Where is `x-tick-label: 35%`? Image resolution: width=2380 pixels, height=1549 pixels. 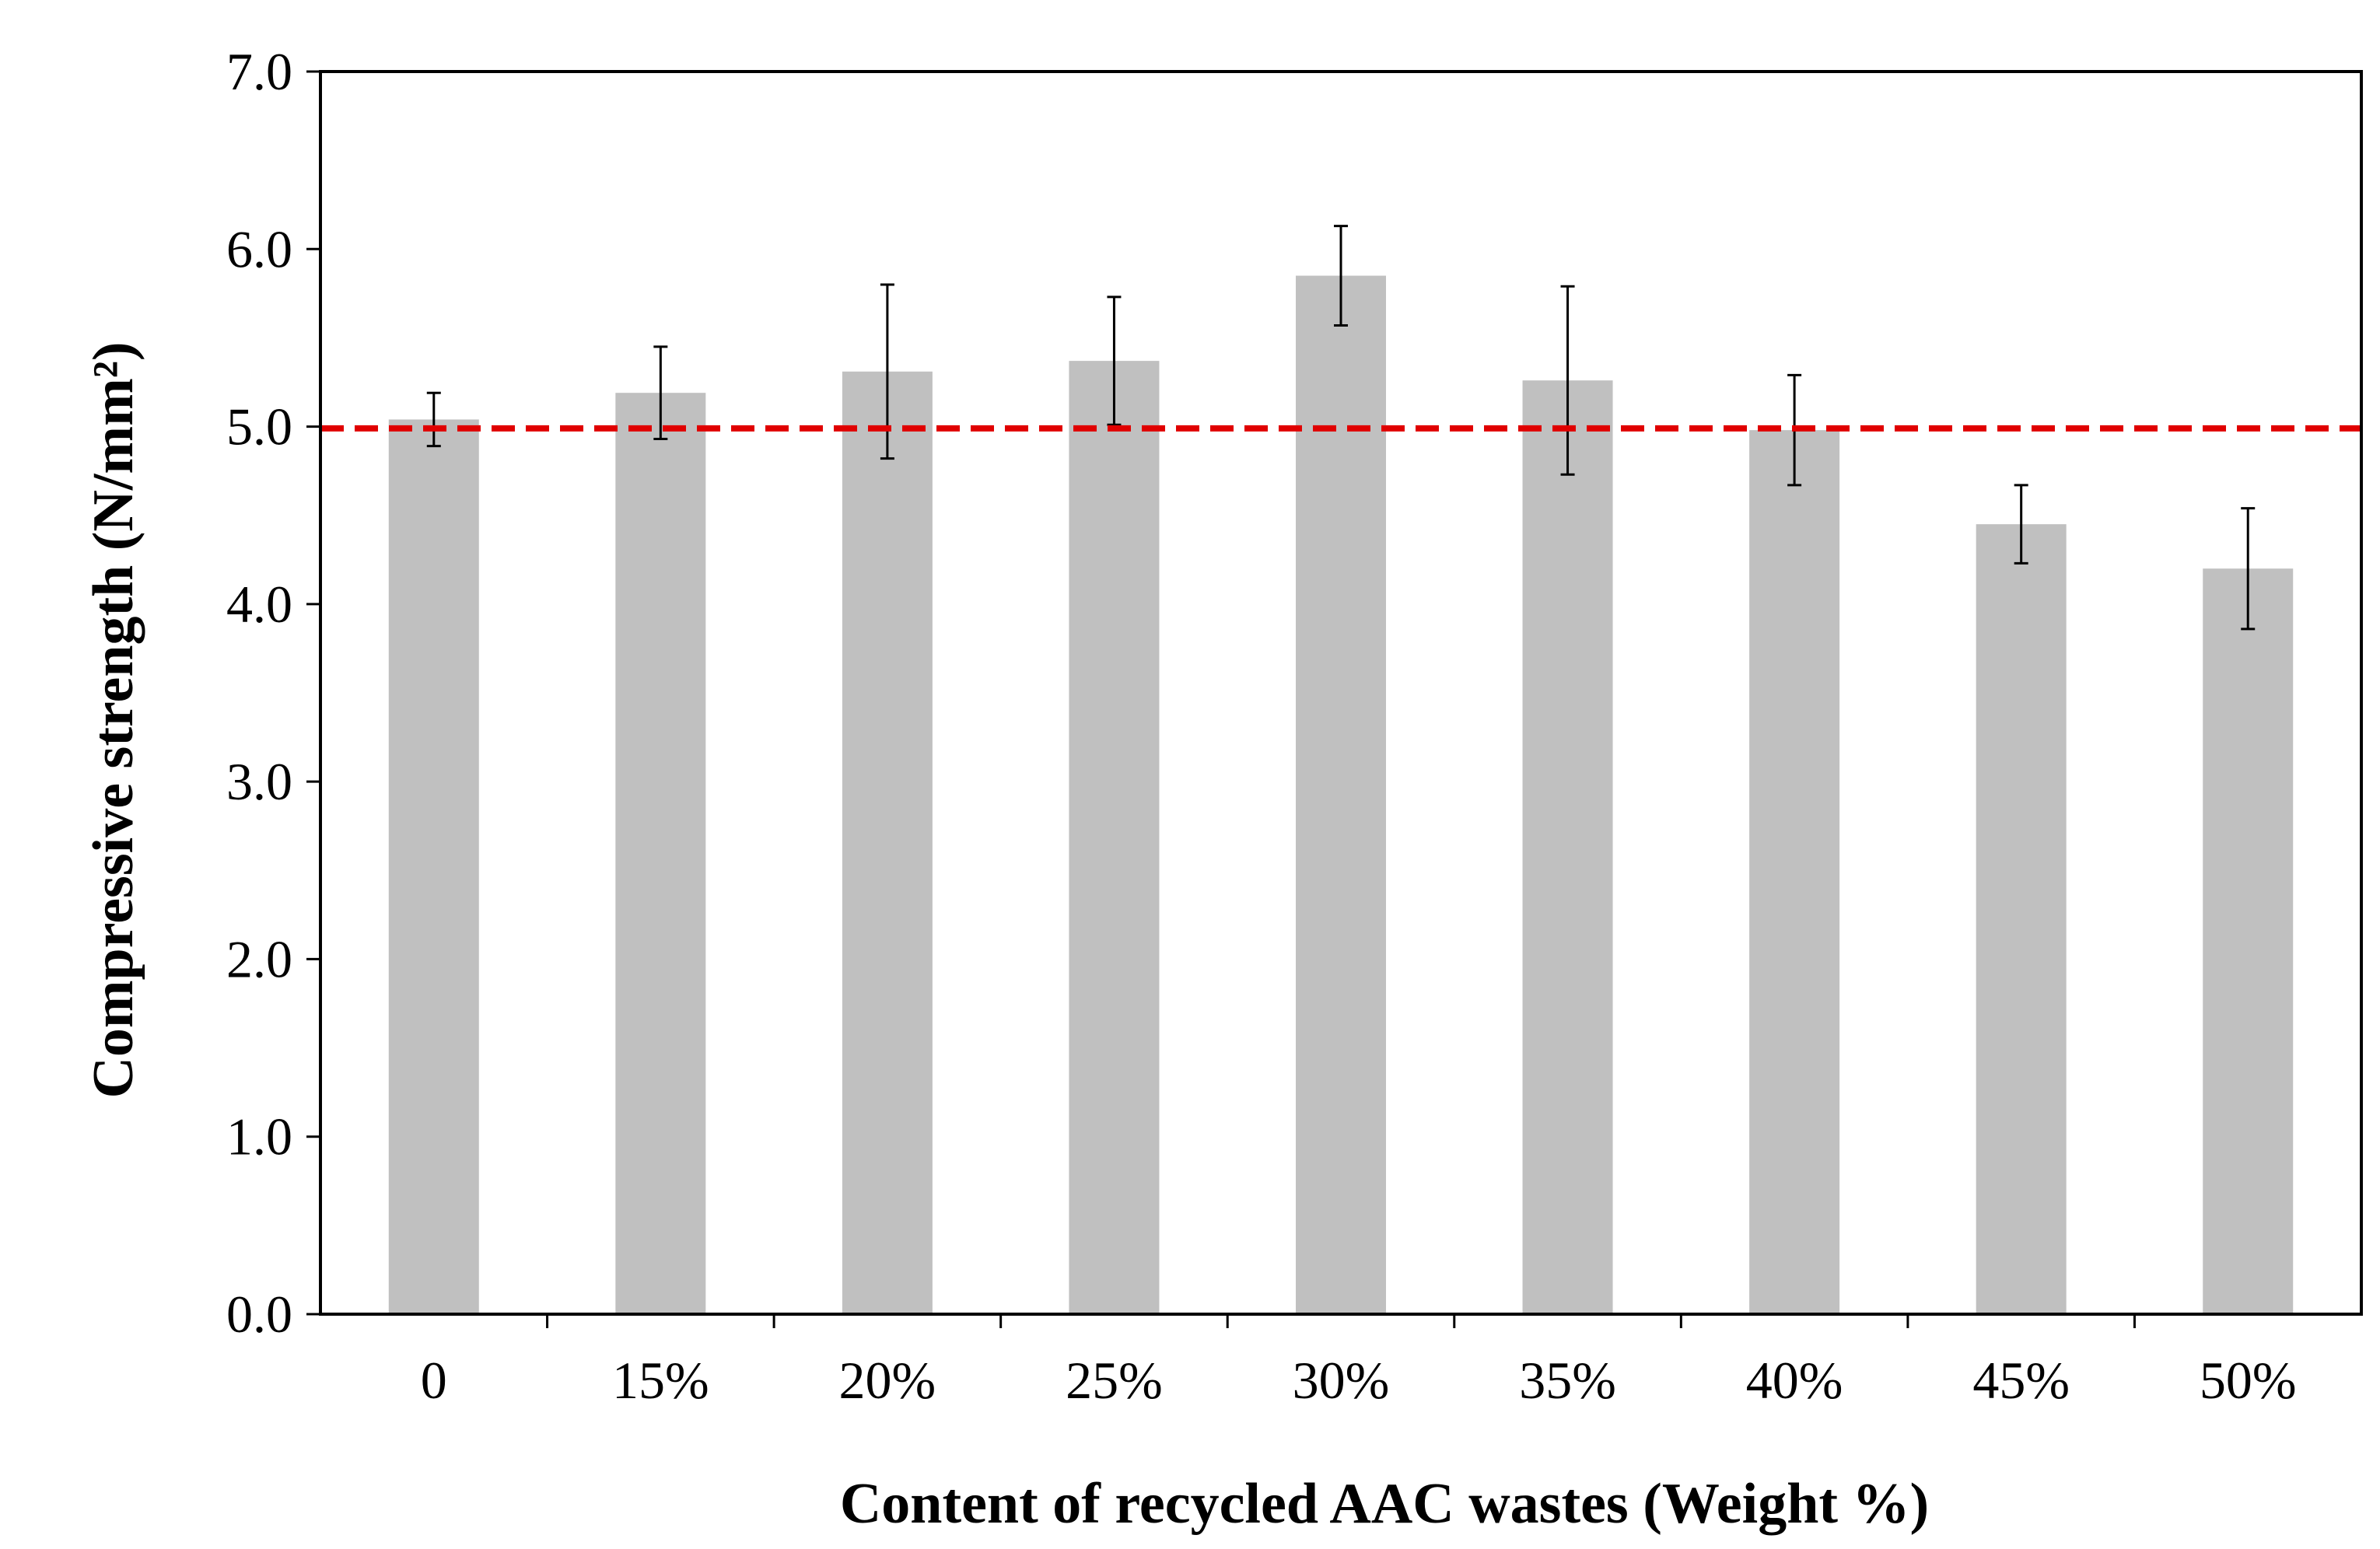 x-tick-label: 35% is located at coordinates (1568, 1380).